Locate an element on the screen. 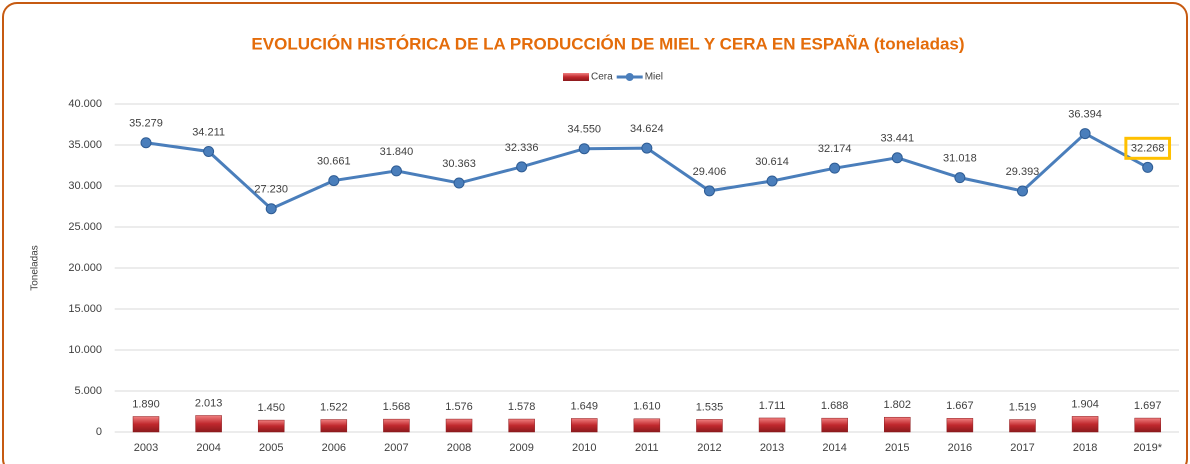 This screenshot has height=464, width=1190. x-tick-label: 2006 is located at coordinates (334, 448).